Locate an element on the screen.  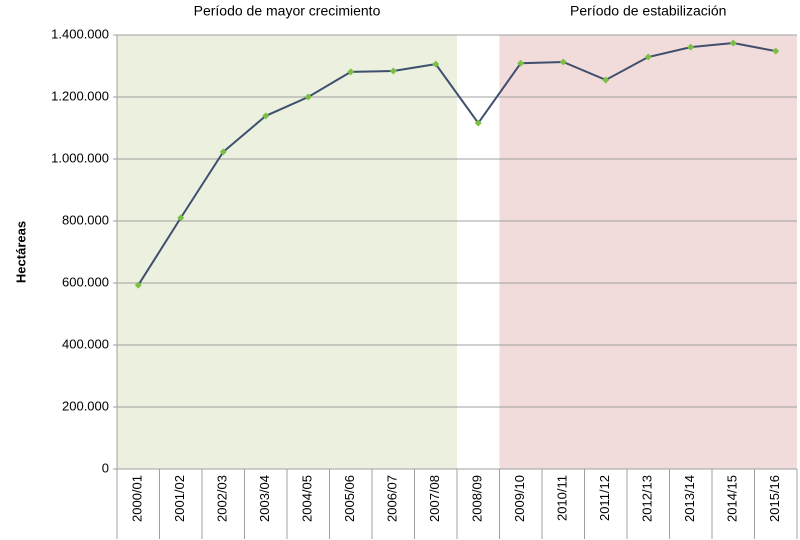
x-tick-label: 2010/11 is located at coordinates (562, 498).